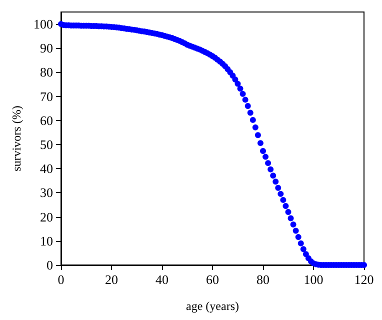  Describe the element at coordinates (46, 240) in the screenshot. I see `y-tick-label: 10` at that location.